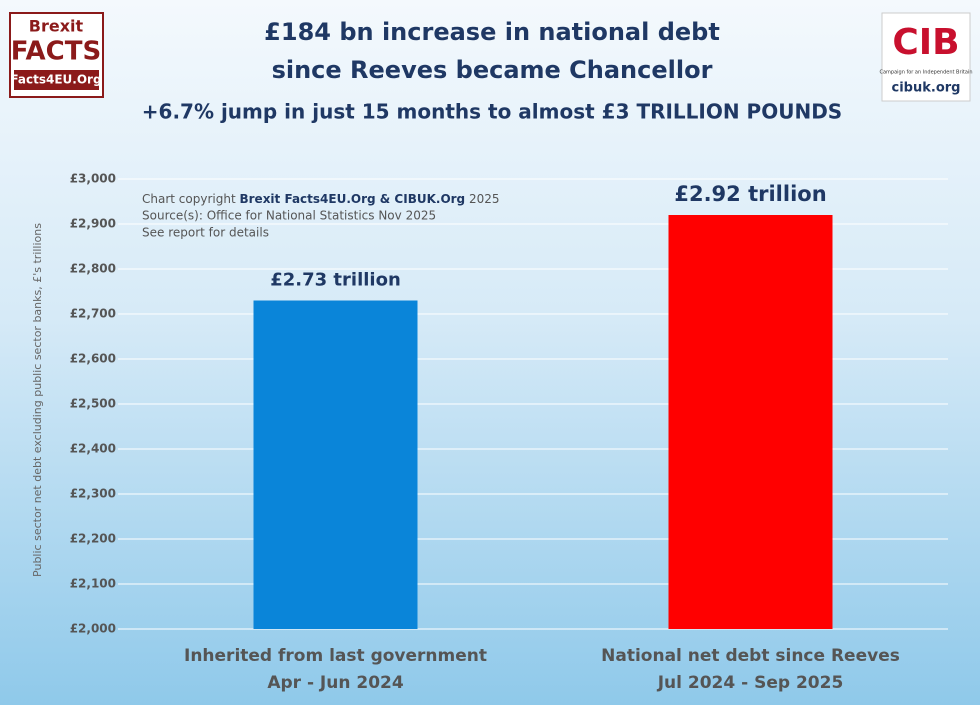 This screenshot has width=980, height=705. Describe the element at coordinates (492, 32) in the screenshot. I see `chart-title: £184 bn increase in national debt` at that location.